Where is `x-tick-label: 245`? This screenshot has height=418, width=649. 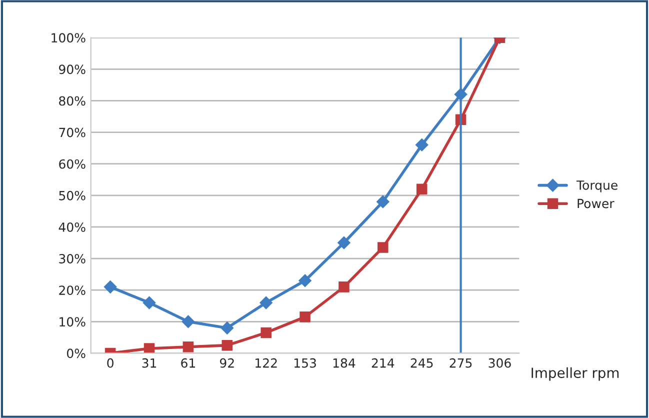
x-tick-label: 245 is located at coordinates (421, 363).